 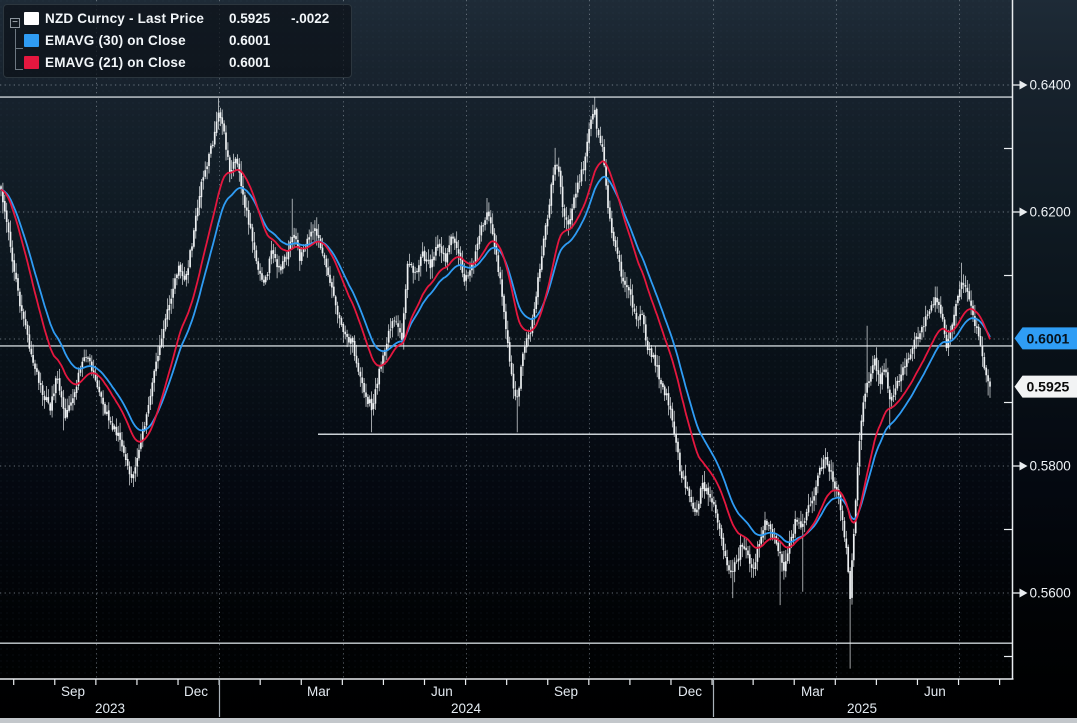 What do you see at coordinates (110, 708) in the screenshot?
I see `x-axis-year-label: 2023` at bounding box center [110, 708].